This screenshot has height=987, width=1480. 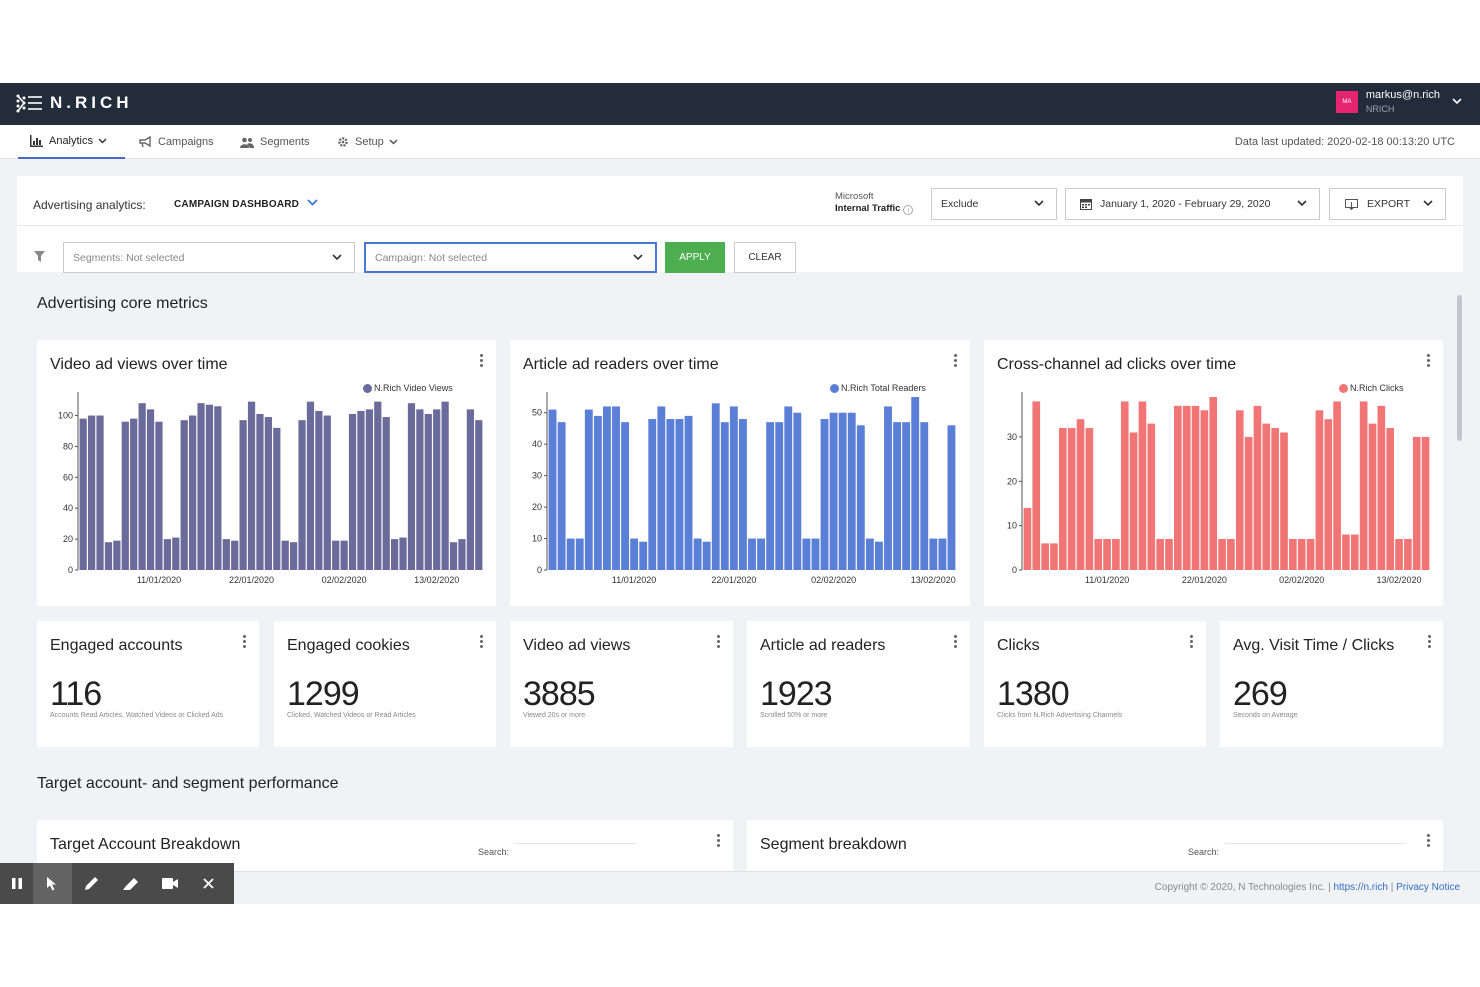 What do you see at coordinates (209, 257) in the screenshot?
I see `segments-select: Segments: Not selected` at bounding box center [209, 257].